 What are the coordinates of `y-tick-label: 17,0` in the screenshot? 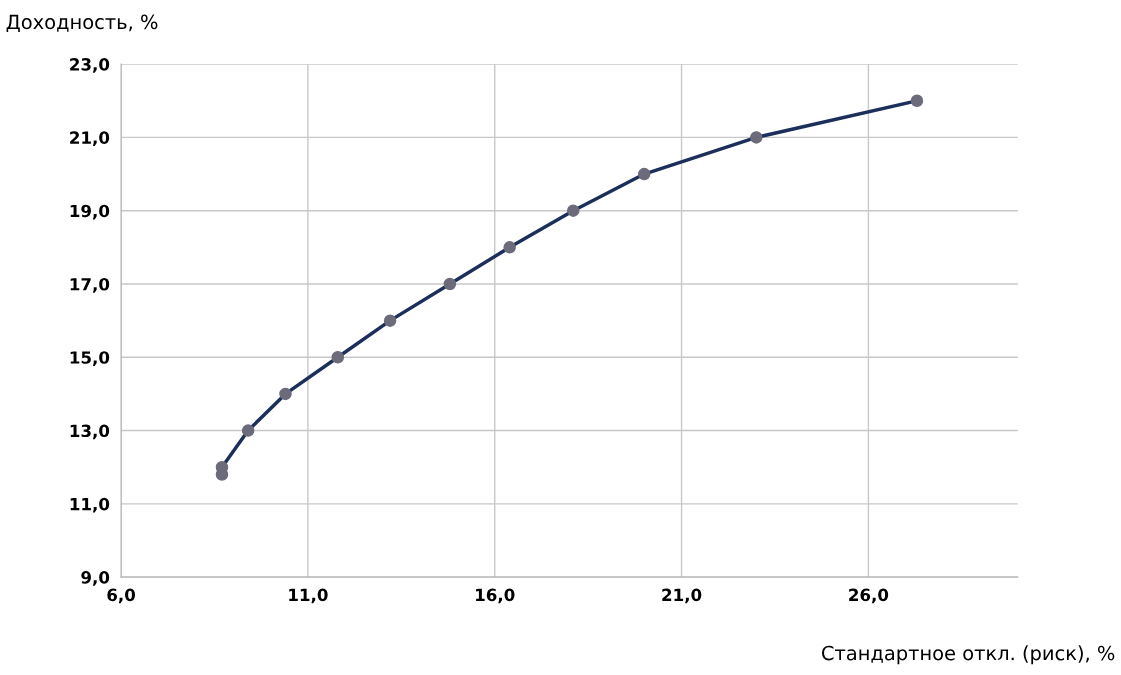 It's located at (90, 285).